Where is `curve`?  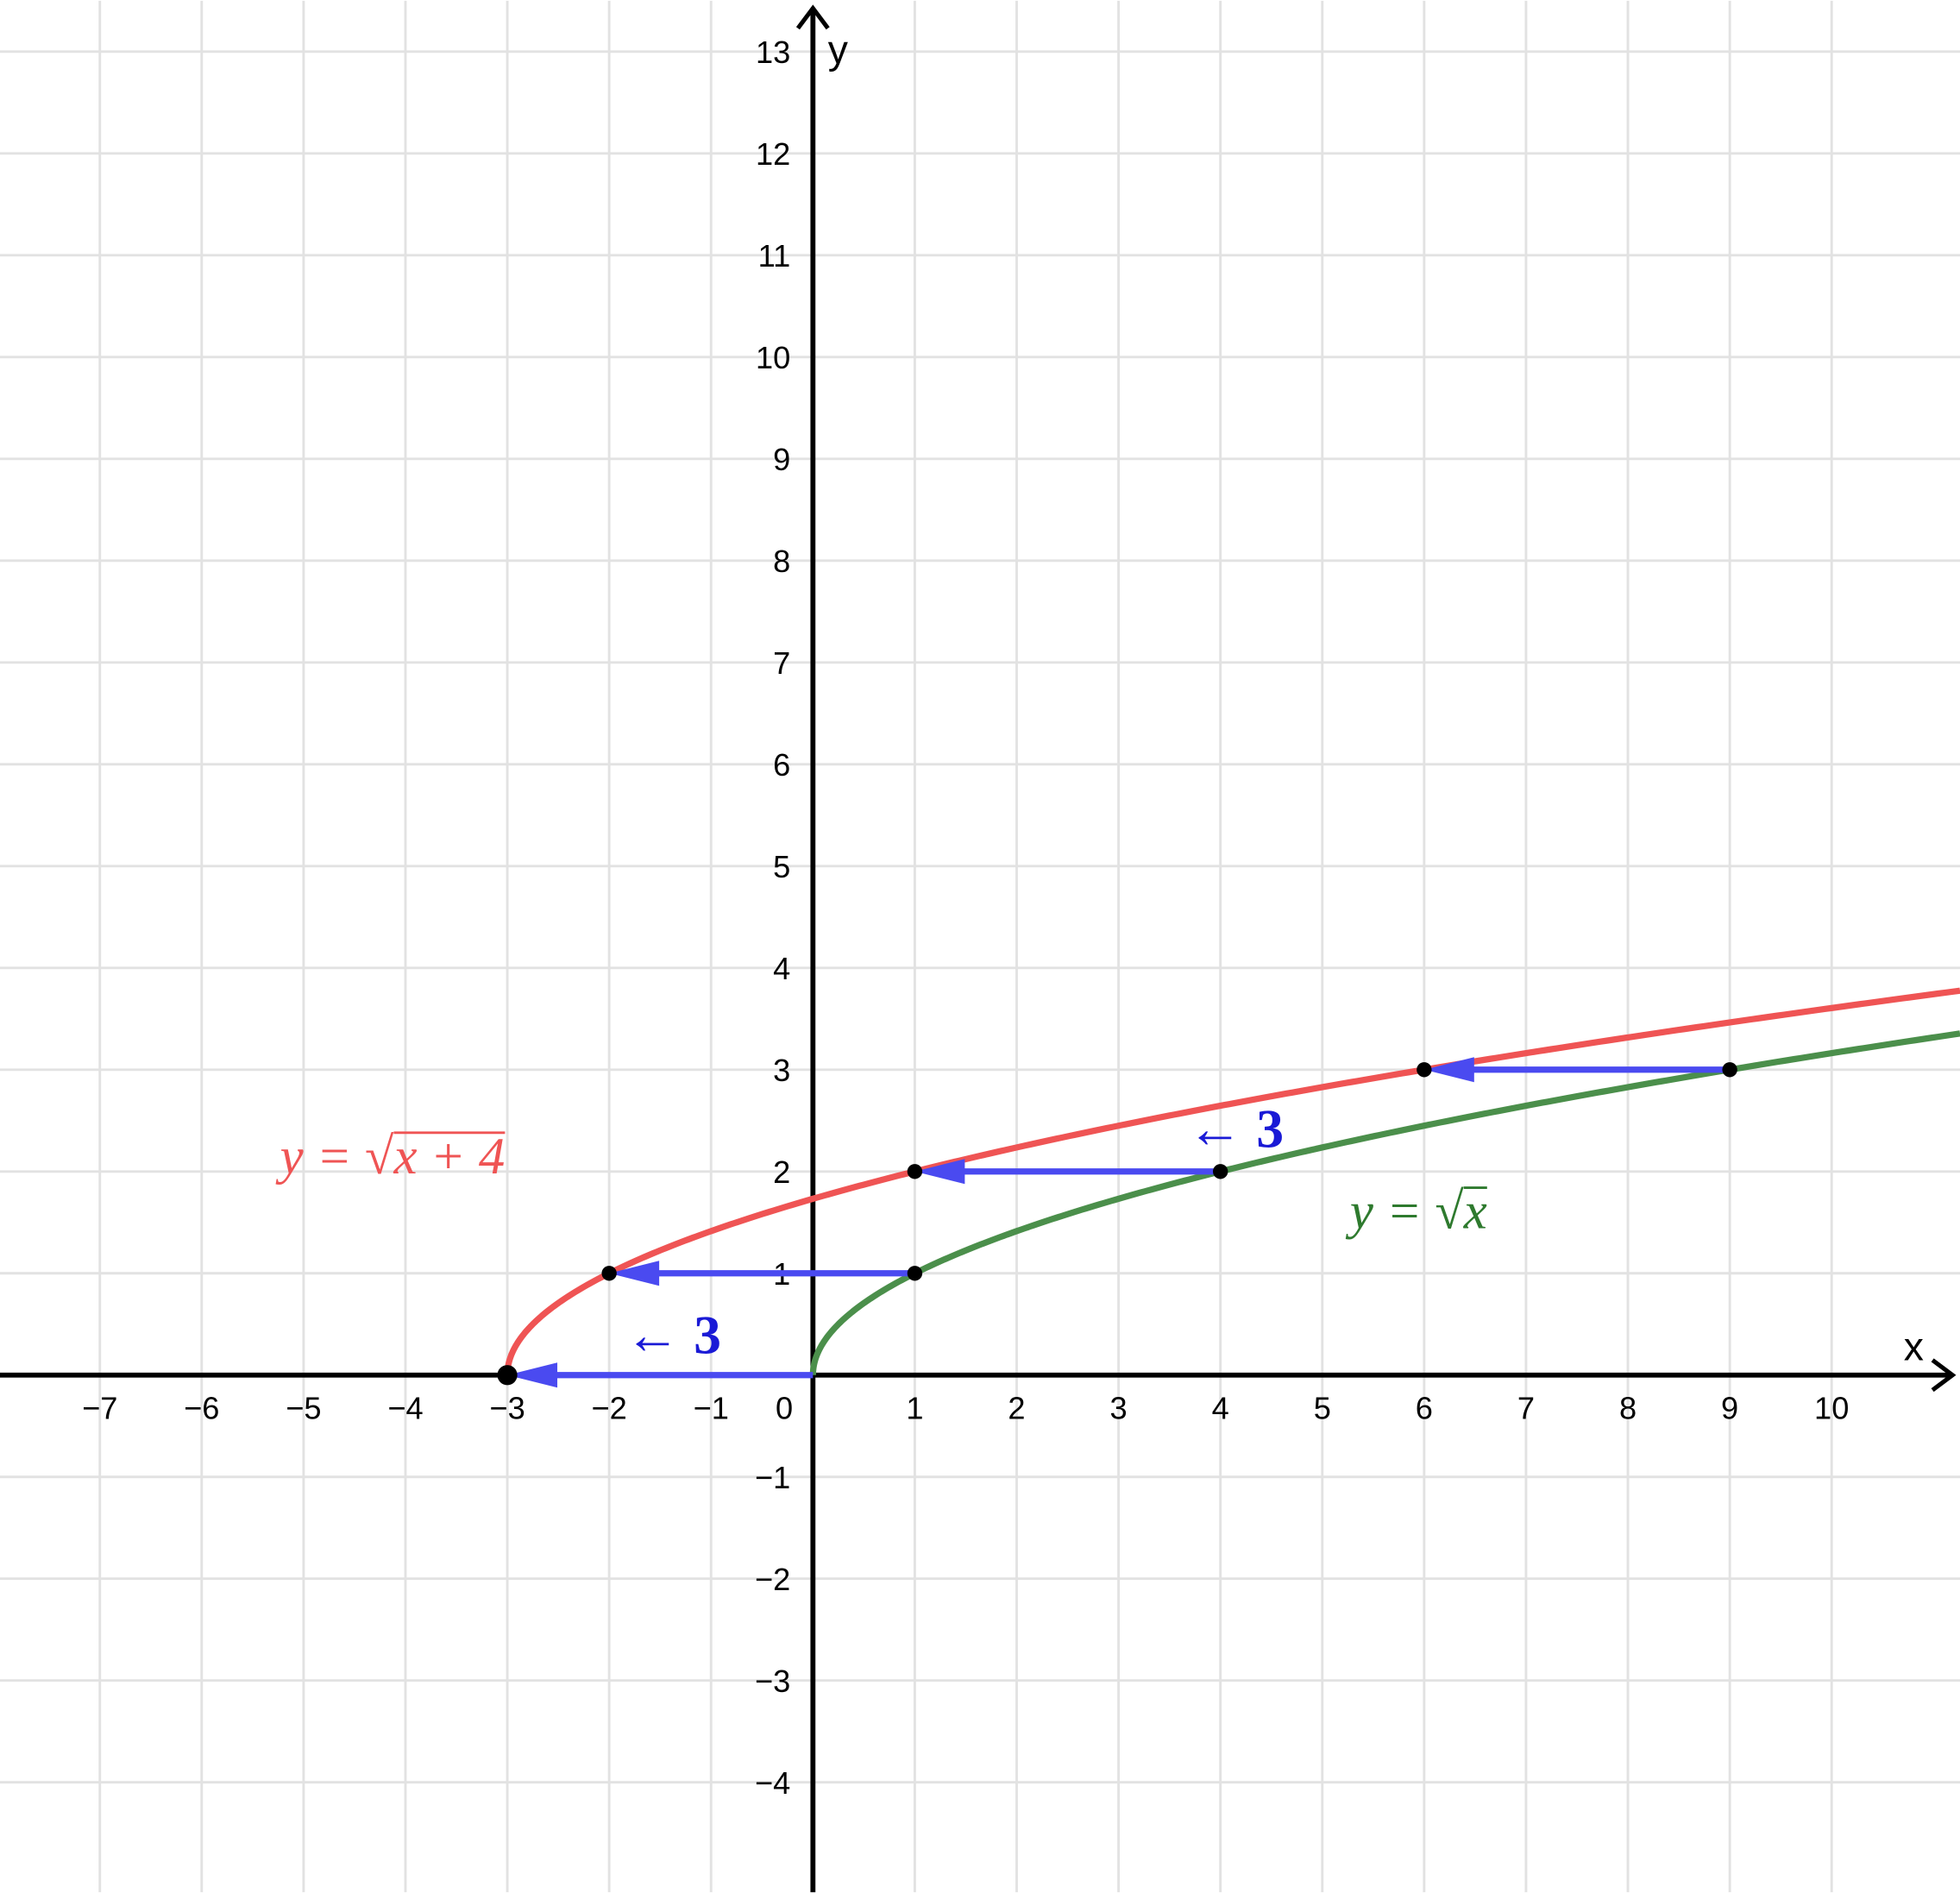 curve is located at coordinates (1384, 1202).